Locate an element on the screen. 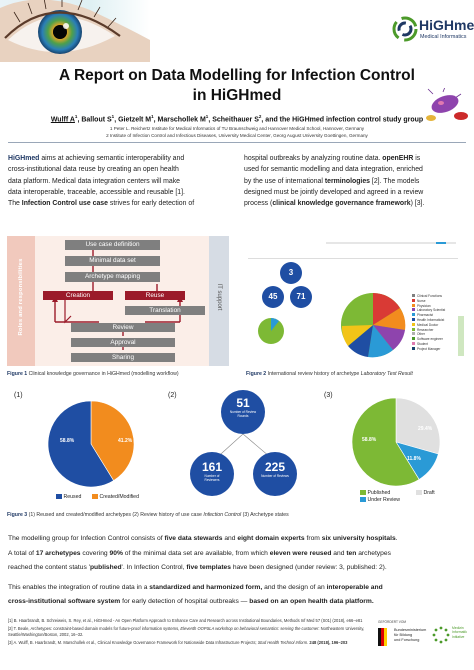 The width and height of the screenshot is (474, 670). pie2-label-published: 58.8% is located at coordinates (369, 440).